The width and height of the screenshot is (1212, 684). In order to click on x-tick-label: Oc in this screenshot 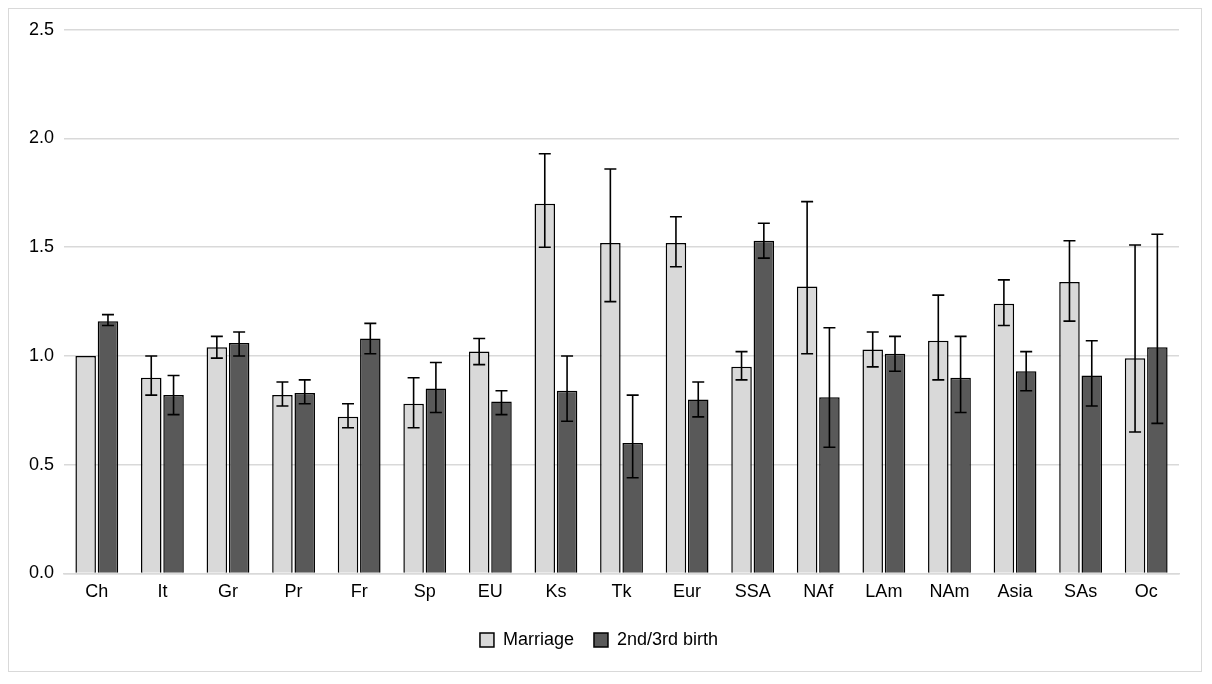, I will do `click(1146, 591)`.